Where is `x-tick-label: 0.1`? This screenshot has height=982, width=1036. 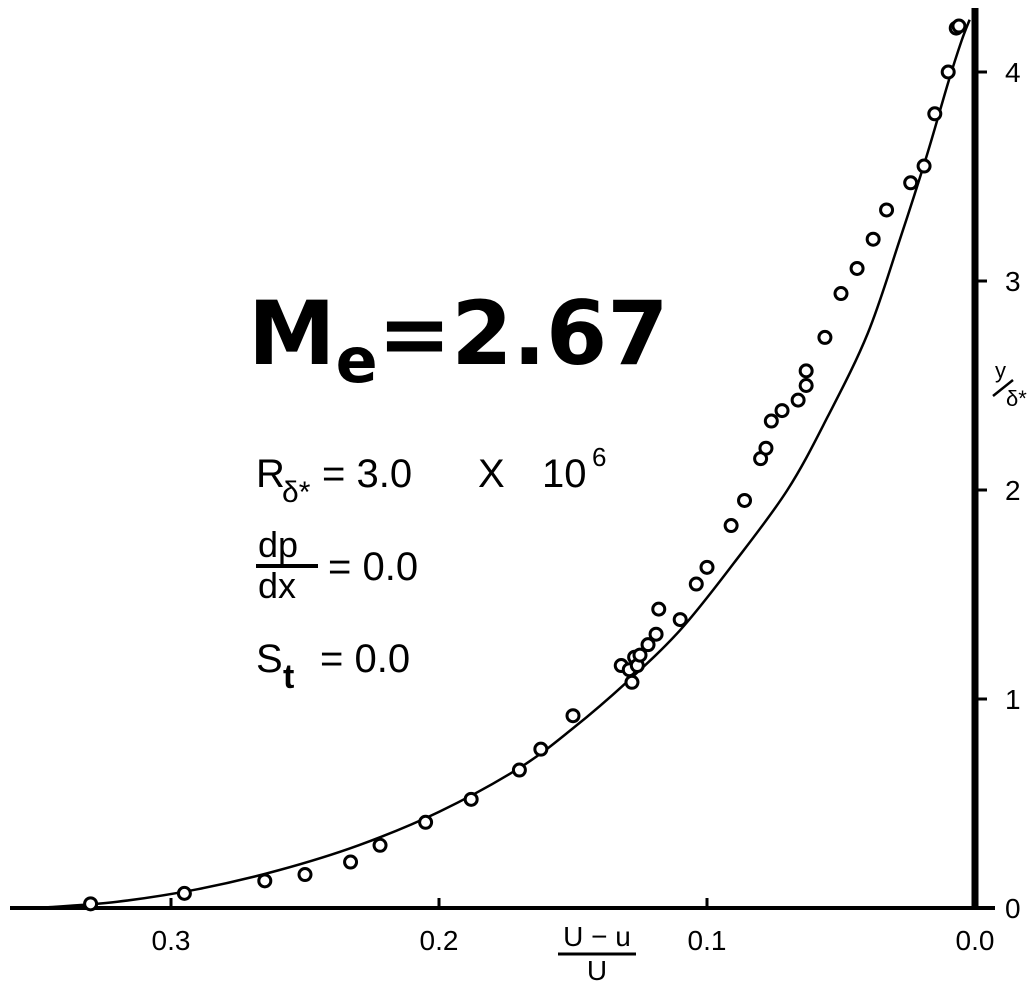 x-tick-label: 0.1 is located at coordinates (707, 940).